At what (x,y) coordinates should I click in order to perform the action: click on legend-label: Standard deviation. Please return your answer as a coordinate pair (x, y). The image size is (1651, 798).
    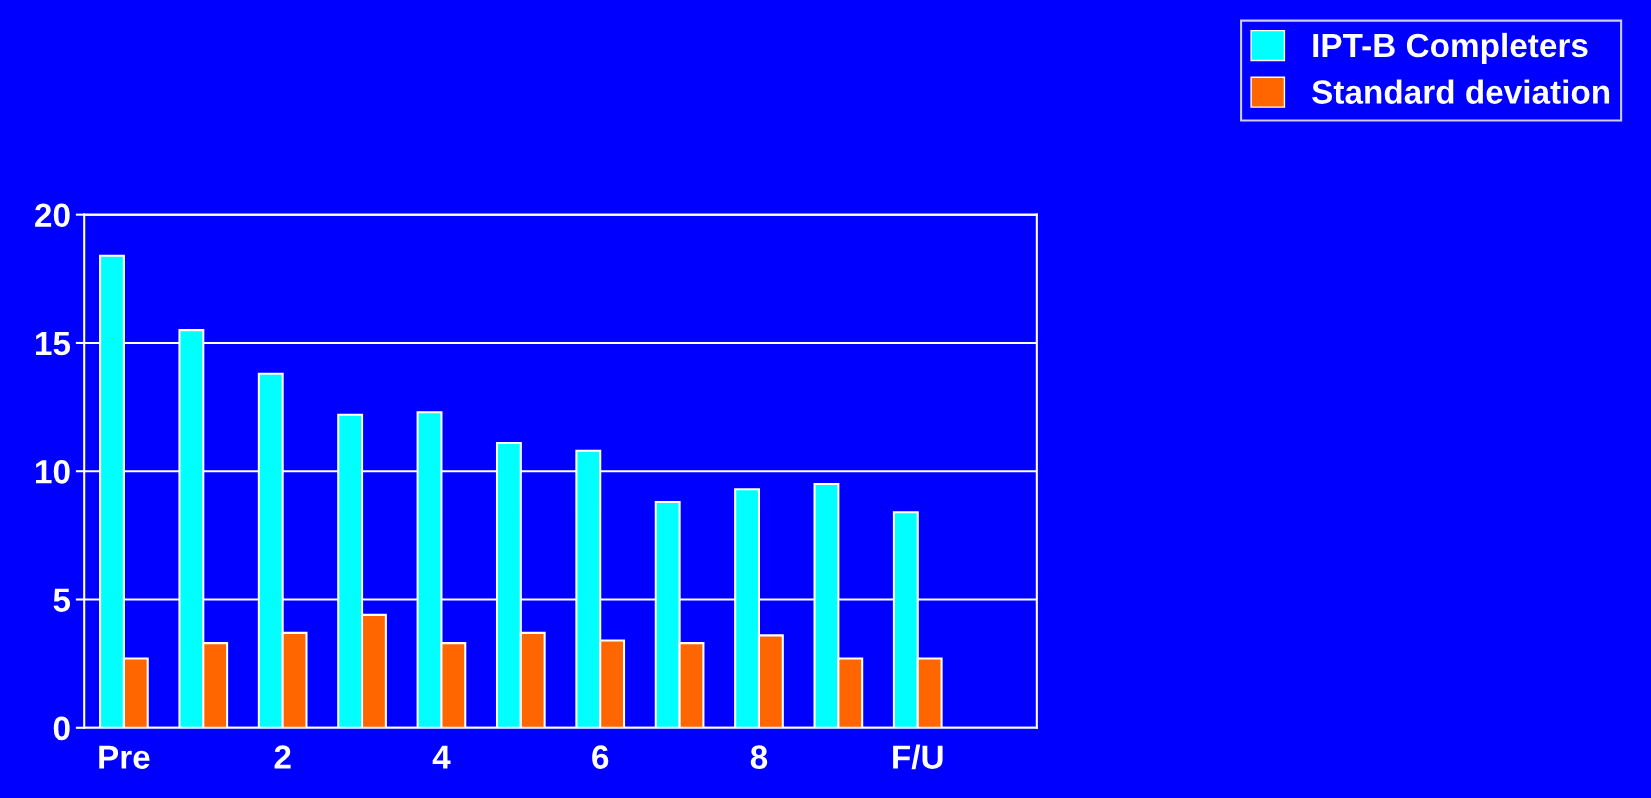
    Looking at the image, I should click on (1461, 91).